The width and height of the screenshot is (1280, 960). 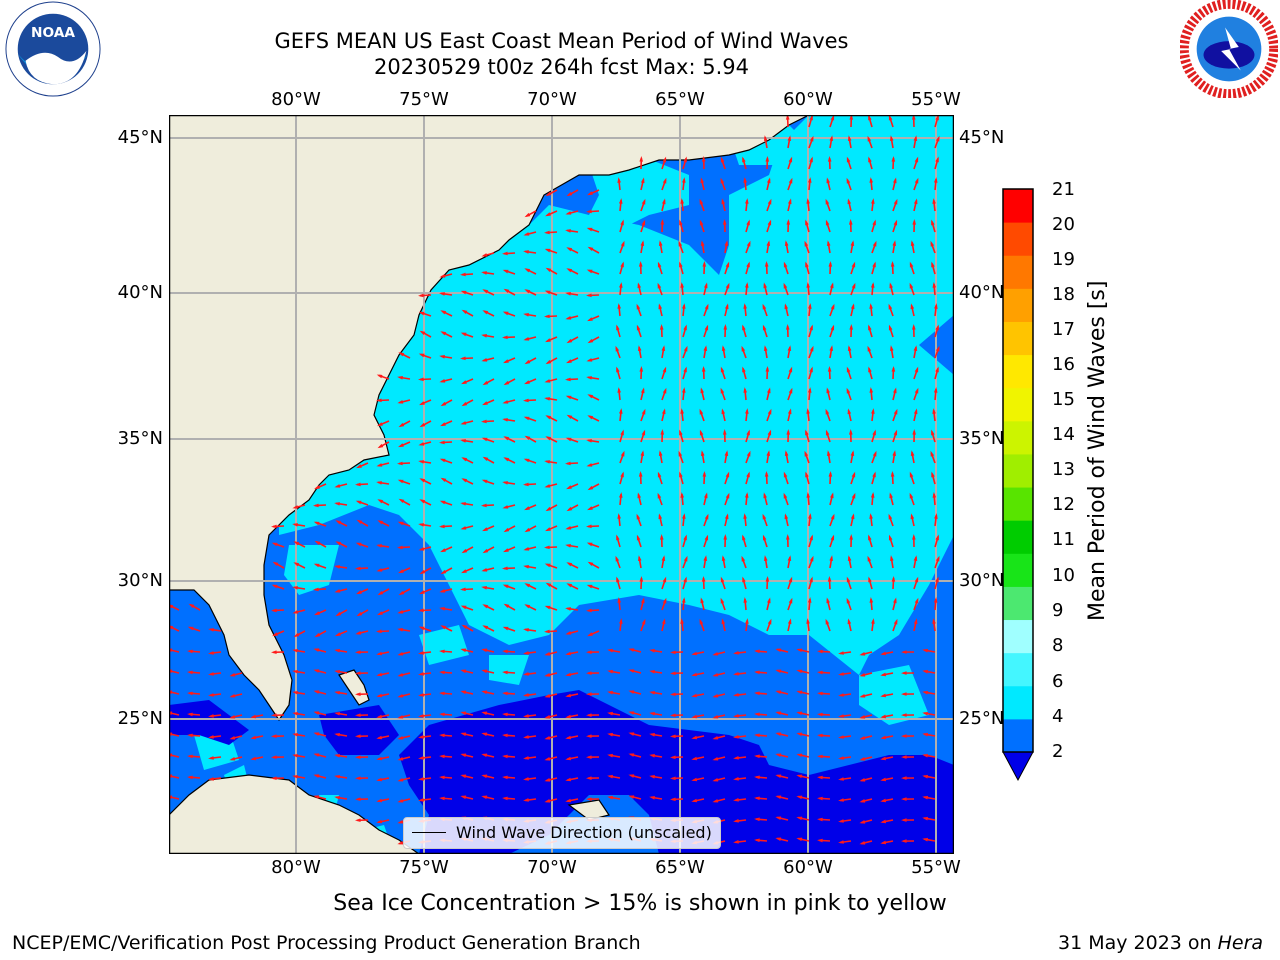 What do you see at coordinates (296, 867) in the screenshot?
I see `lon-tick-bottom-80w: 80°W` at bounding box center [296, 867].